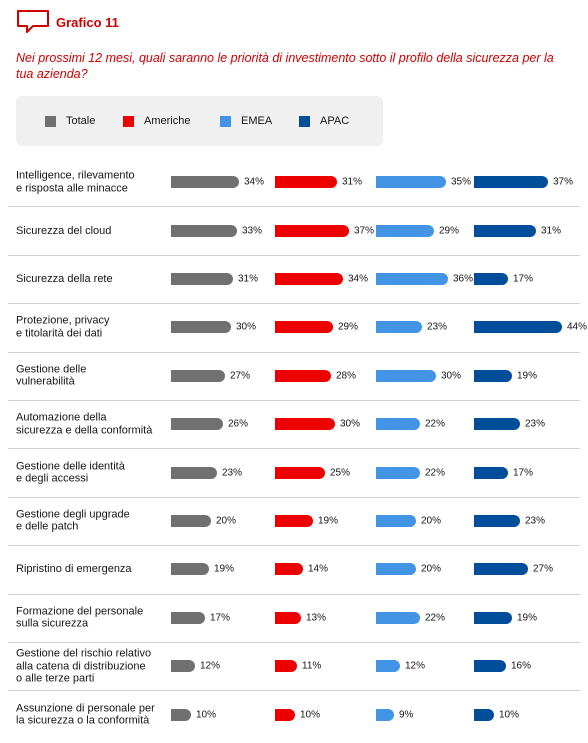 The height and width of the screenshot is (743, 588). What do you see at coordinates (318, 569) in the screenshot?
I see `value-label-americhe: 14%` at bounding box center [318, 569].